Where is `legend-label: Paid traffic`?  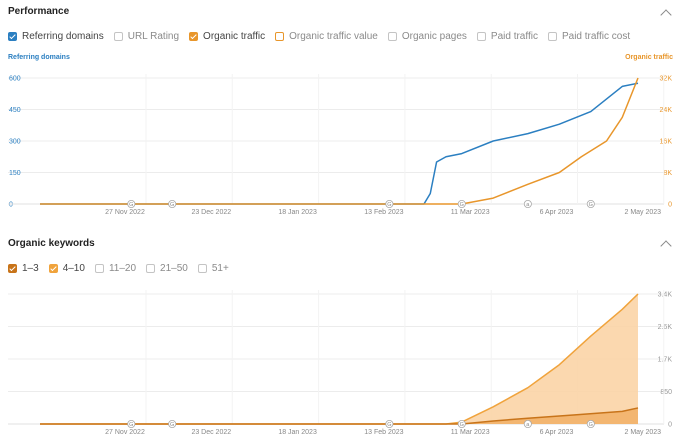
legend-label: Paid traffic is located at coordinates (514, 36).